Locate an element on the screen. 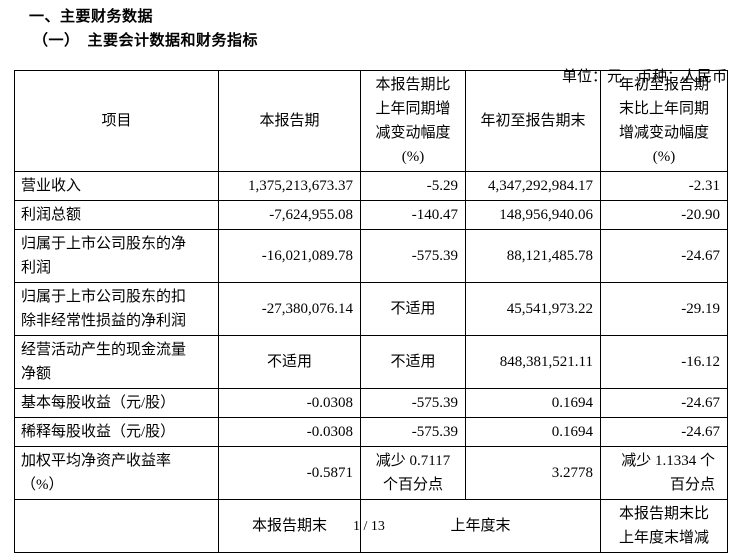 The image size is (738, 553). section-subtitle: （一） 主要会计数据和财务指标 is located at coordinates (146, 40).